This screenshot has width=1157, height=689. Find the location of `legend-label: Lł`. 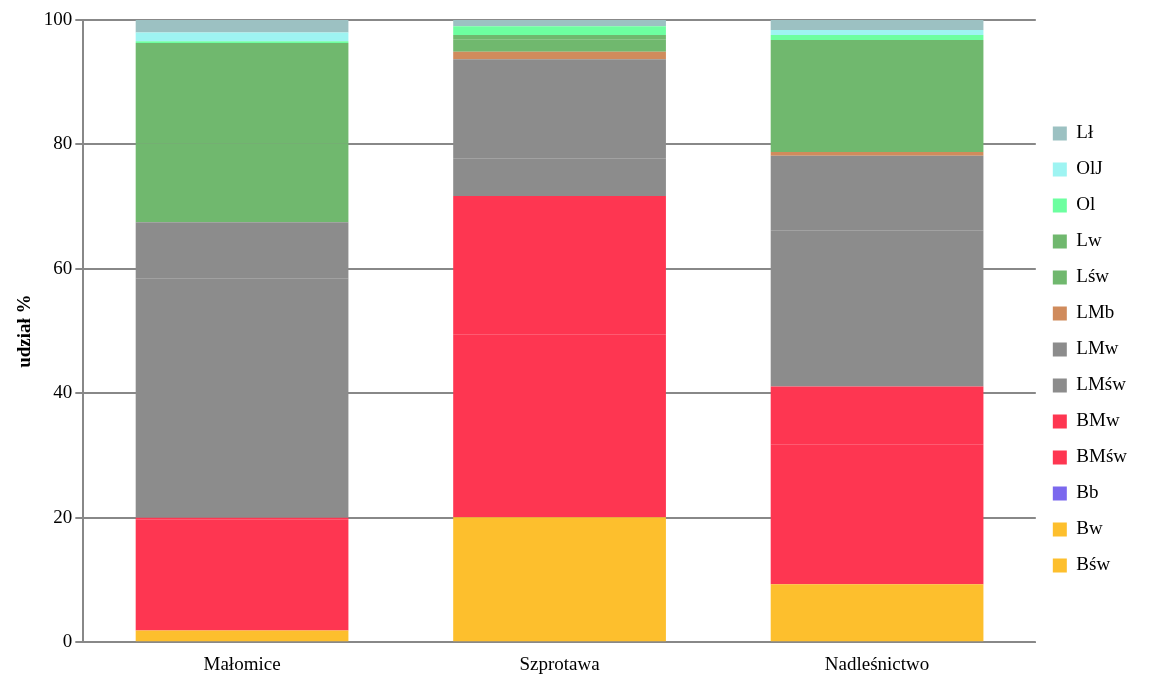

legend-label: Lł is located at coordinates (1085, 132).